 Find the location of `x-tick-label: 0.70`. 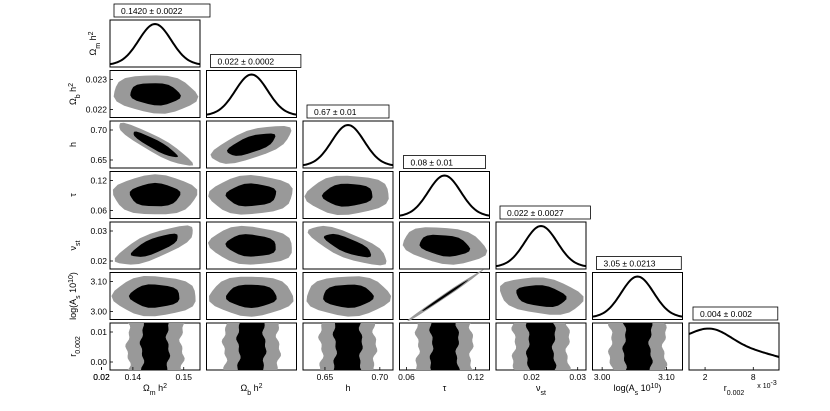

x-tick-label: 0.70 is located at coordinates (380, 377).